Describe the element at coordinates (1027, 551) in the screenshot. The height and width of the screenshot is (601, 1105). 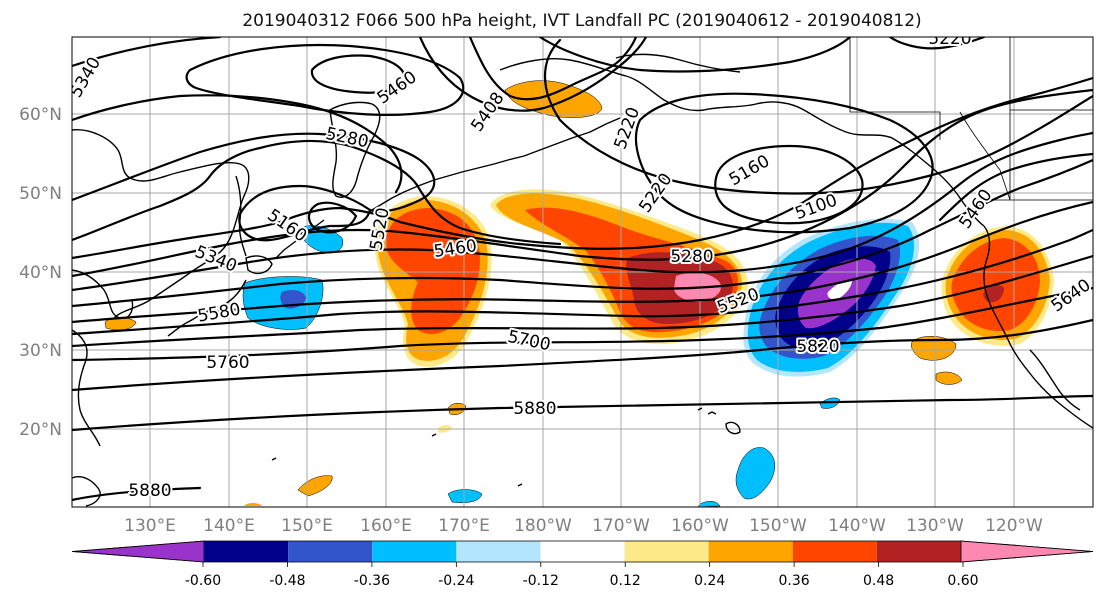
I see `colorbar-extend-max` at that location.